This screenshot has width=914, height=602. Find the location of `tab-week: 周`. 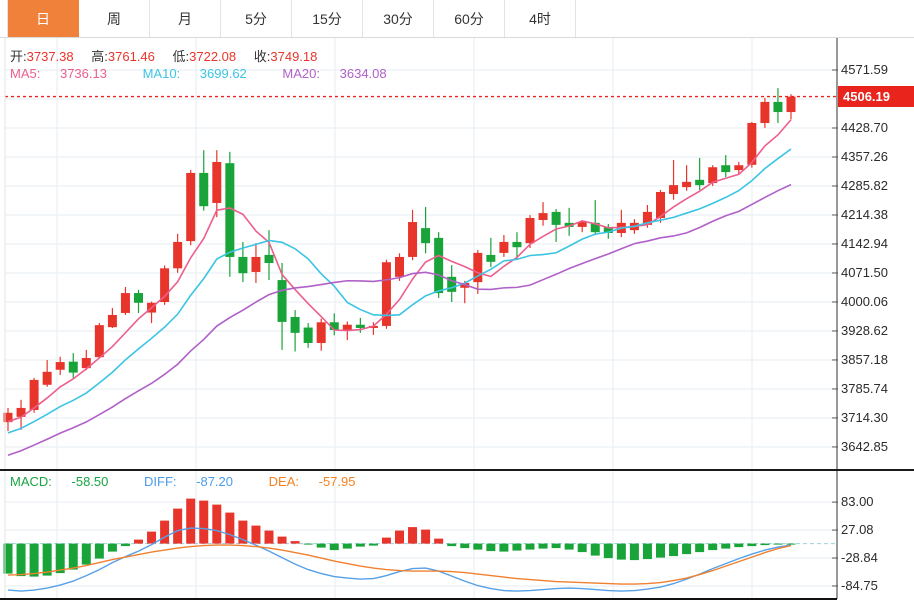

tab-week: 周 is located at coordinates (114, 18).